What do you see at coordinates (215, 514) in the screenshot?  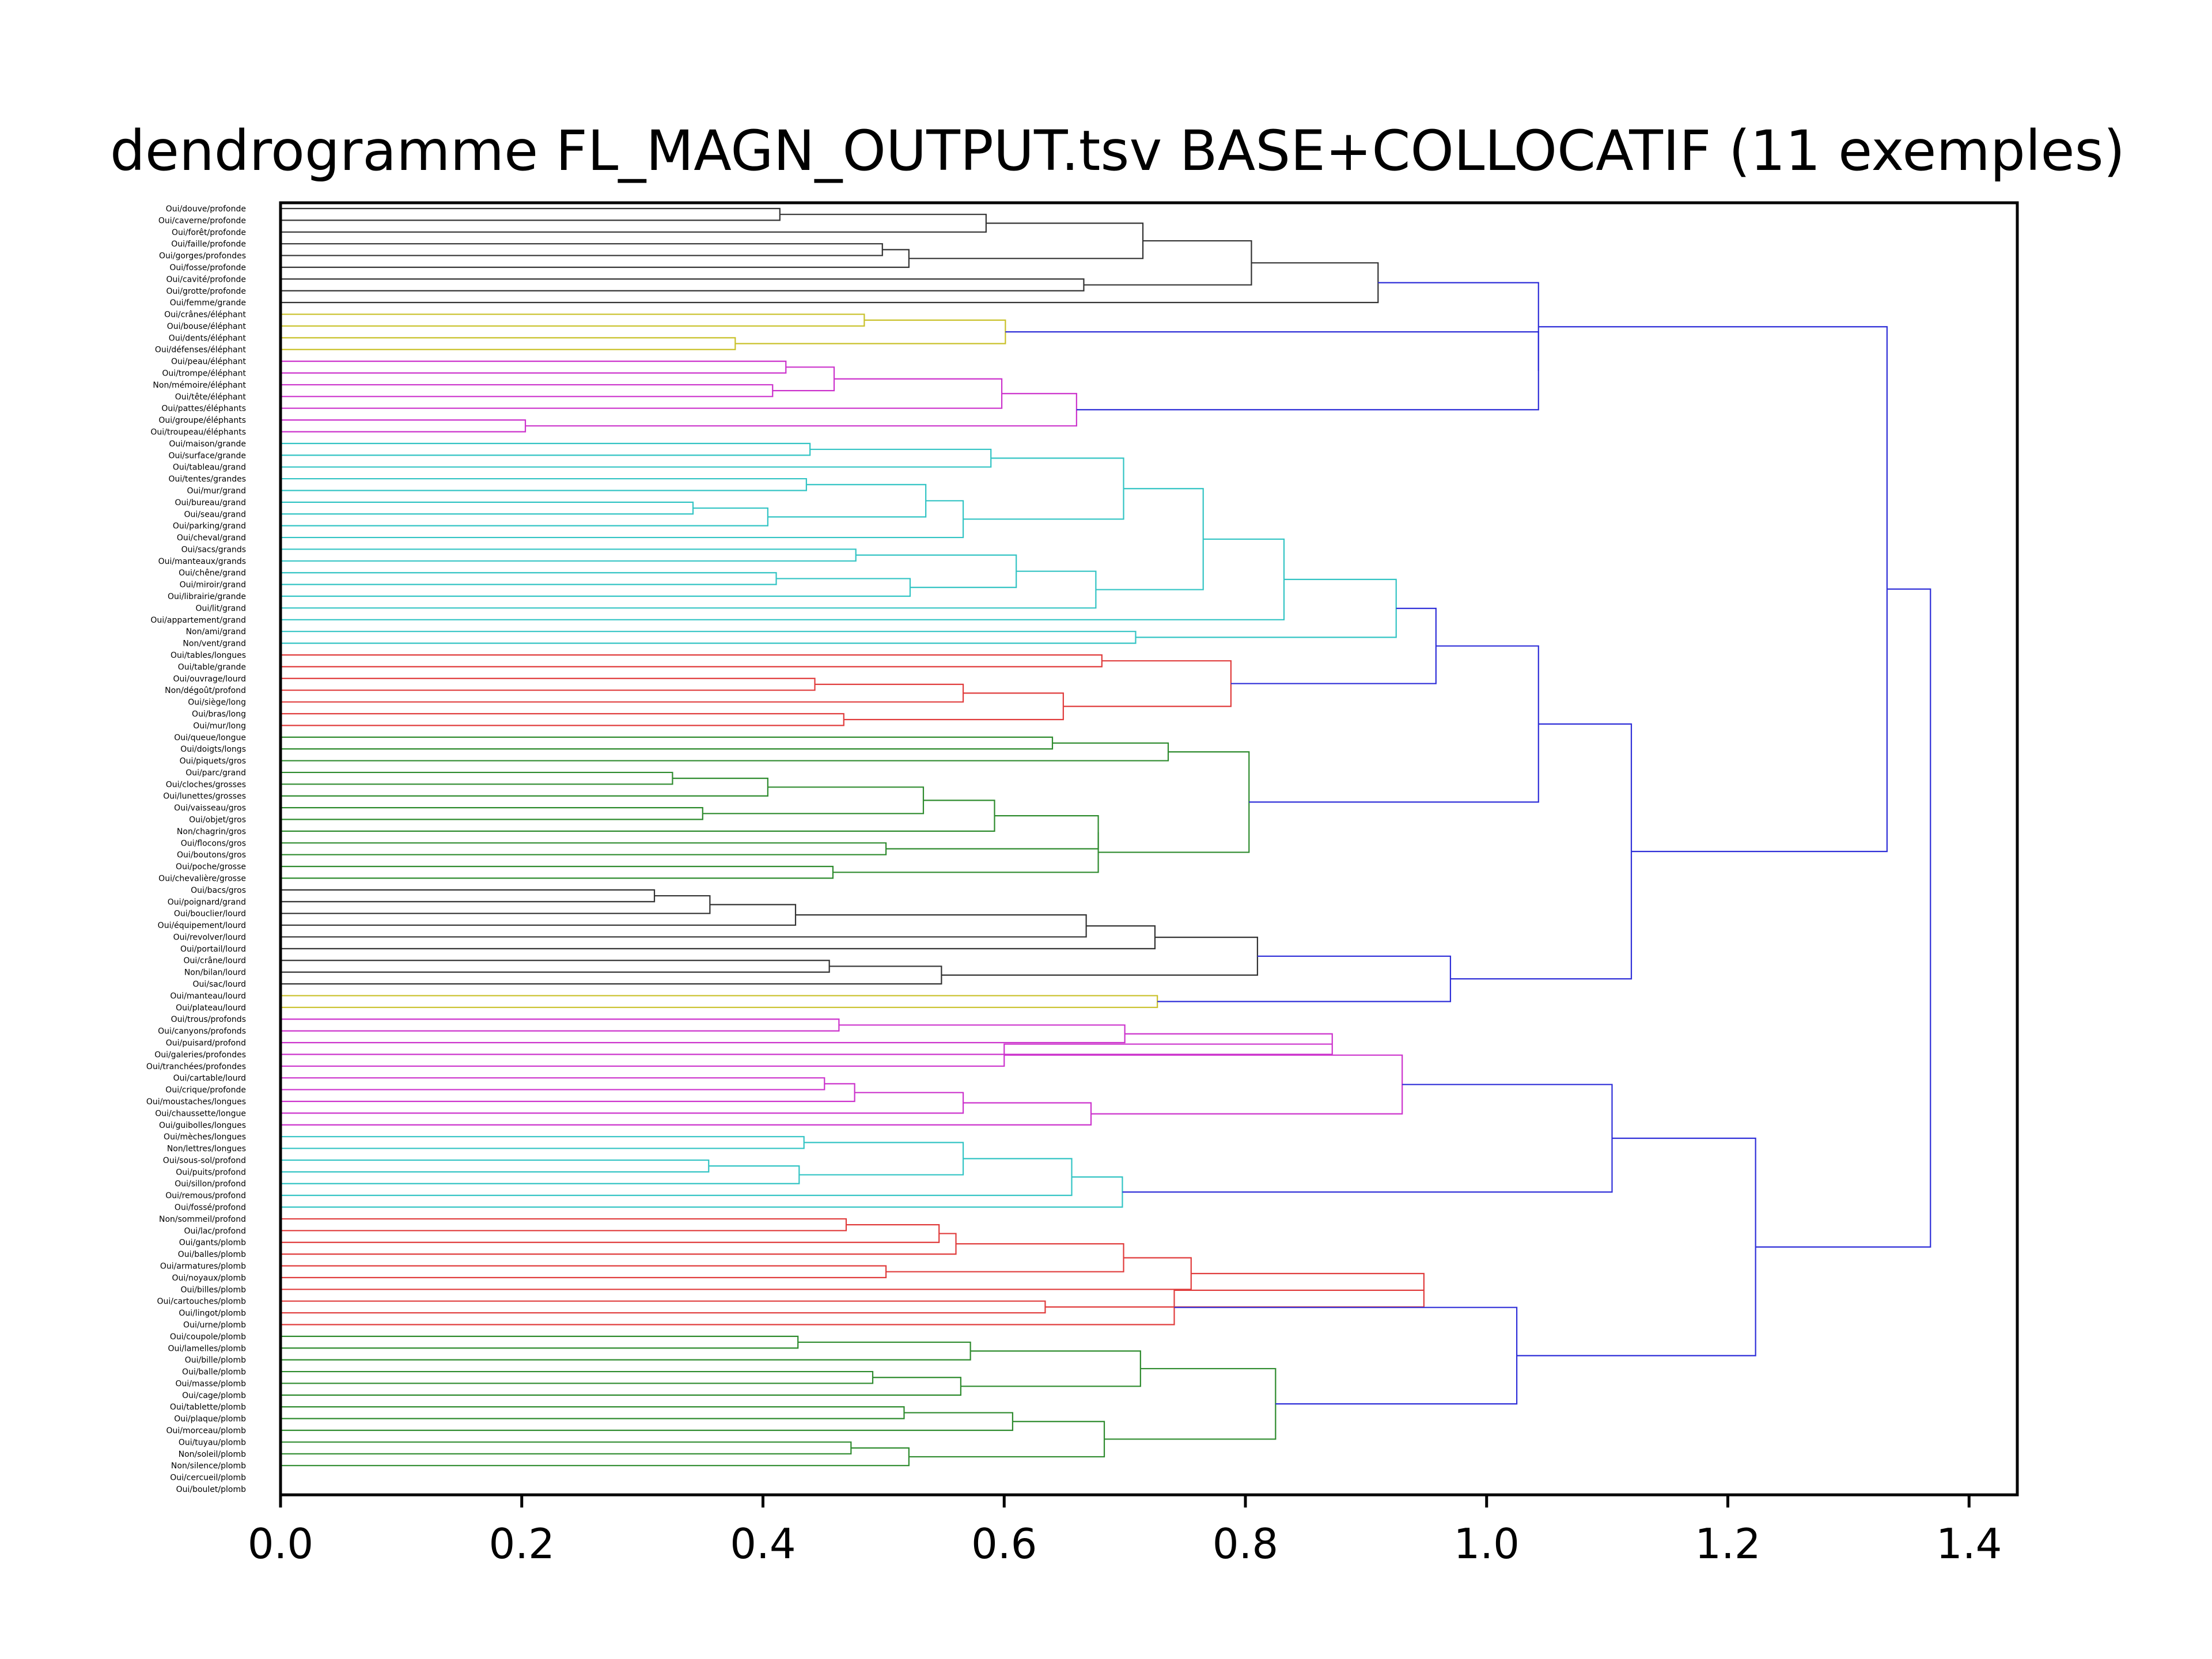 I see `leaf-label: Oui/seau/grand` at bounding box center [215, 514].